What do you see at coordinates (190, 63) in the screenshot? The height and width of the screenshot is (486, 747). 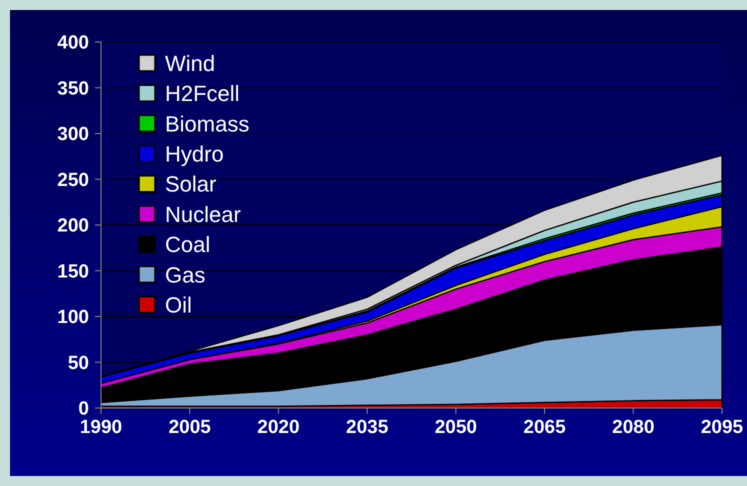 I see `legend-label: Wind` at bounding box center [190, 63].